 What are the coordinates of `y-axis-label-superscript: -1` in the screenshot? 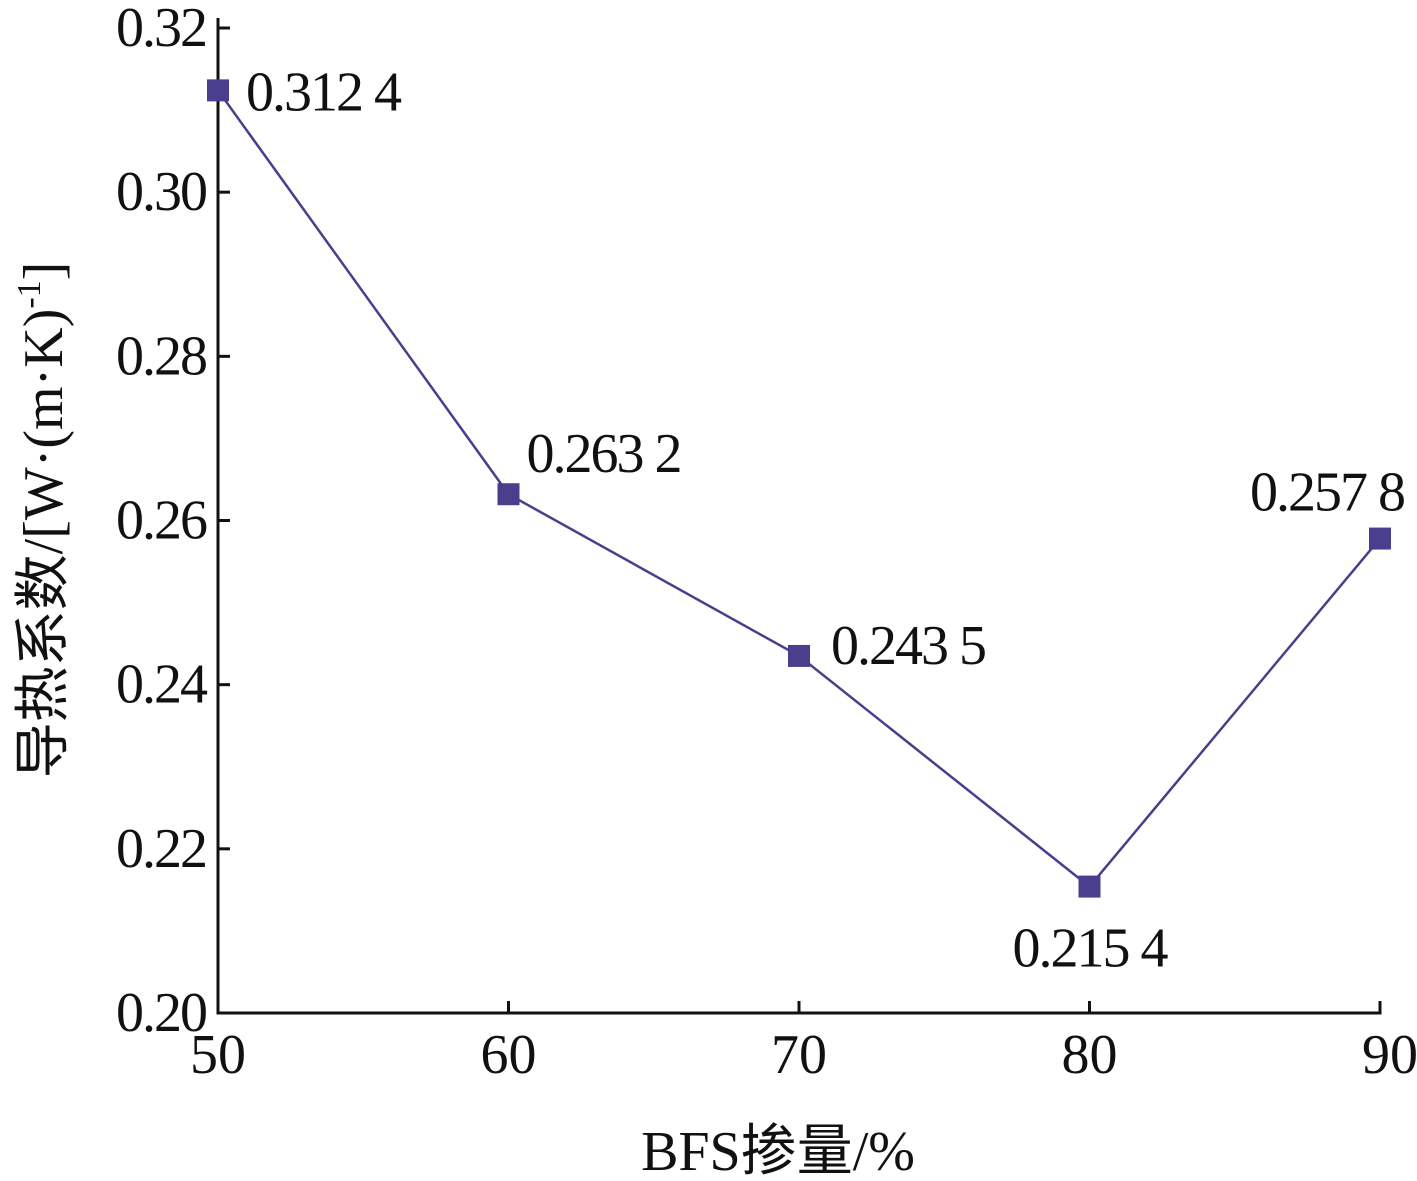 It's located at (29, 294).